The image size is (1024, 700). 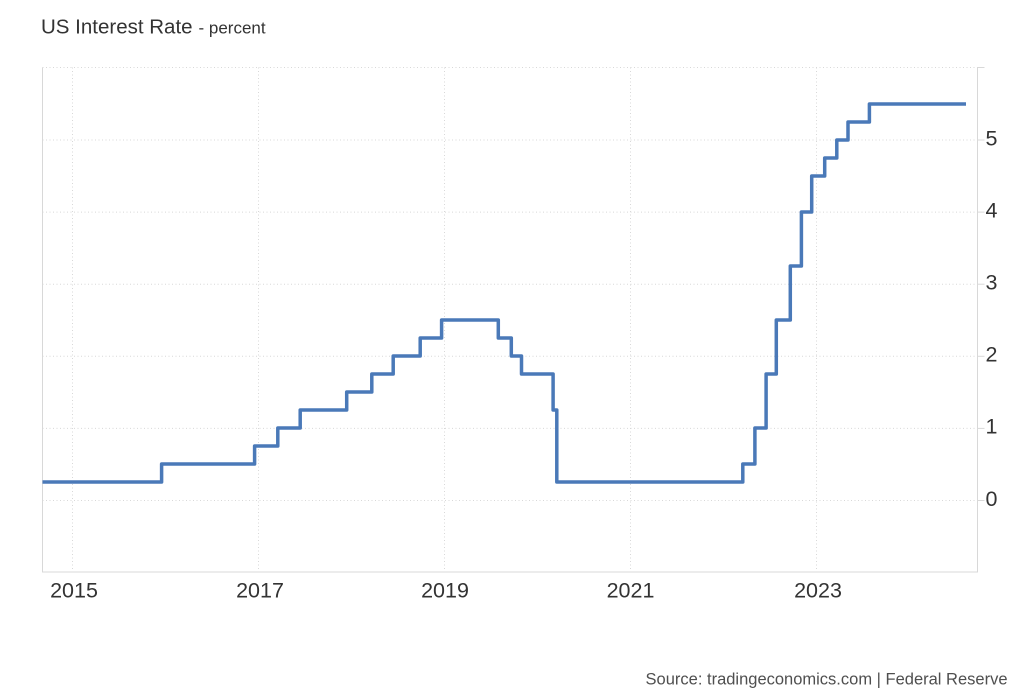 I want to click on svg-text: 1, so click(x=992, y=427).